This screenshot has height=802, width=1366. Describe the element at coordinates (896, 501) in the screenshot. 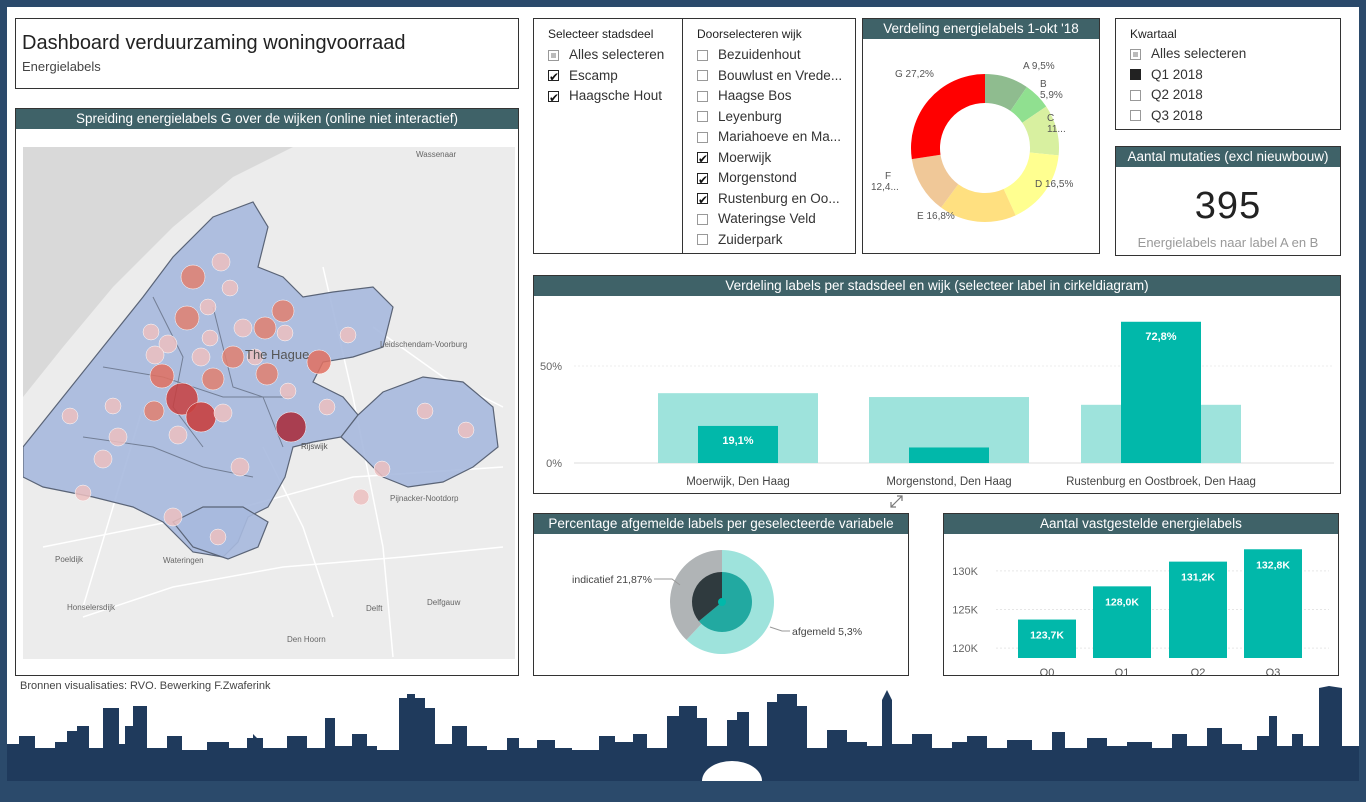

I see `focus-mode-icon` at that location.